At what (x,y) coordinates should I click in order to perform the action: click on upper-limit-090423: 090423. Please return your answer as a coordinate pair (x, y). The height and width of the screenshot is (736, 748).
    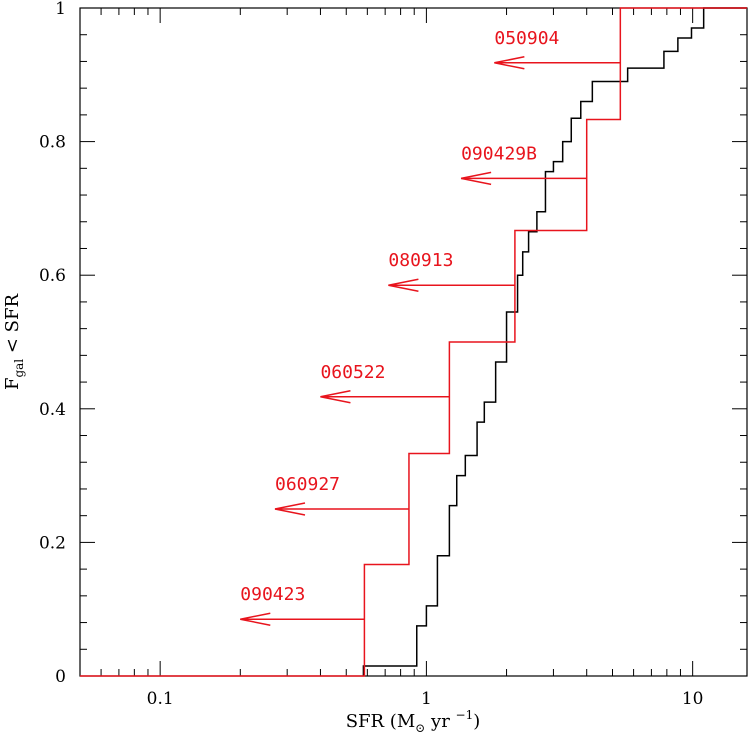
    Looking at the image, I should click on (302, 605).